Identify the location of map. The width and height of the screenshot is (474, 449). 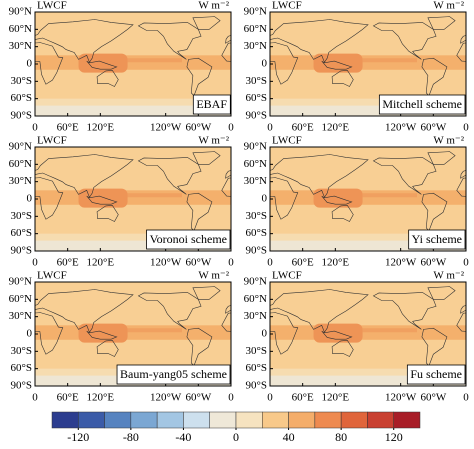
(133, 64).